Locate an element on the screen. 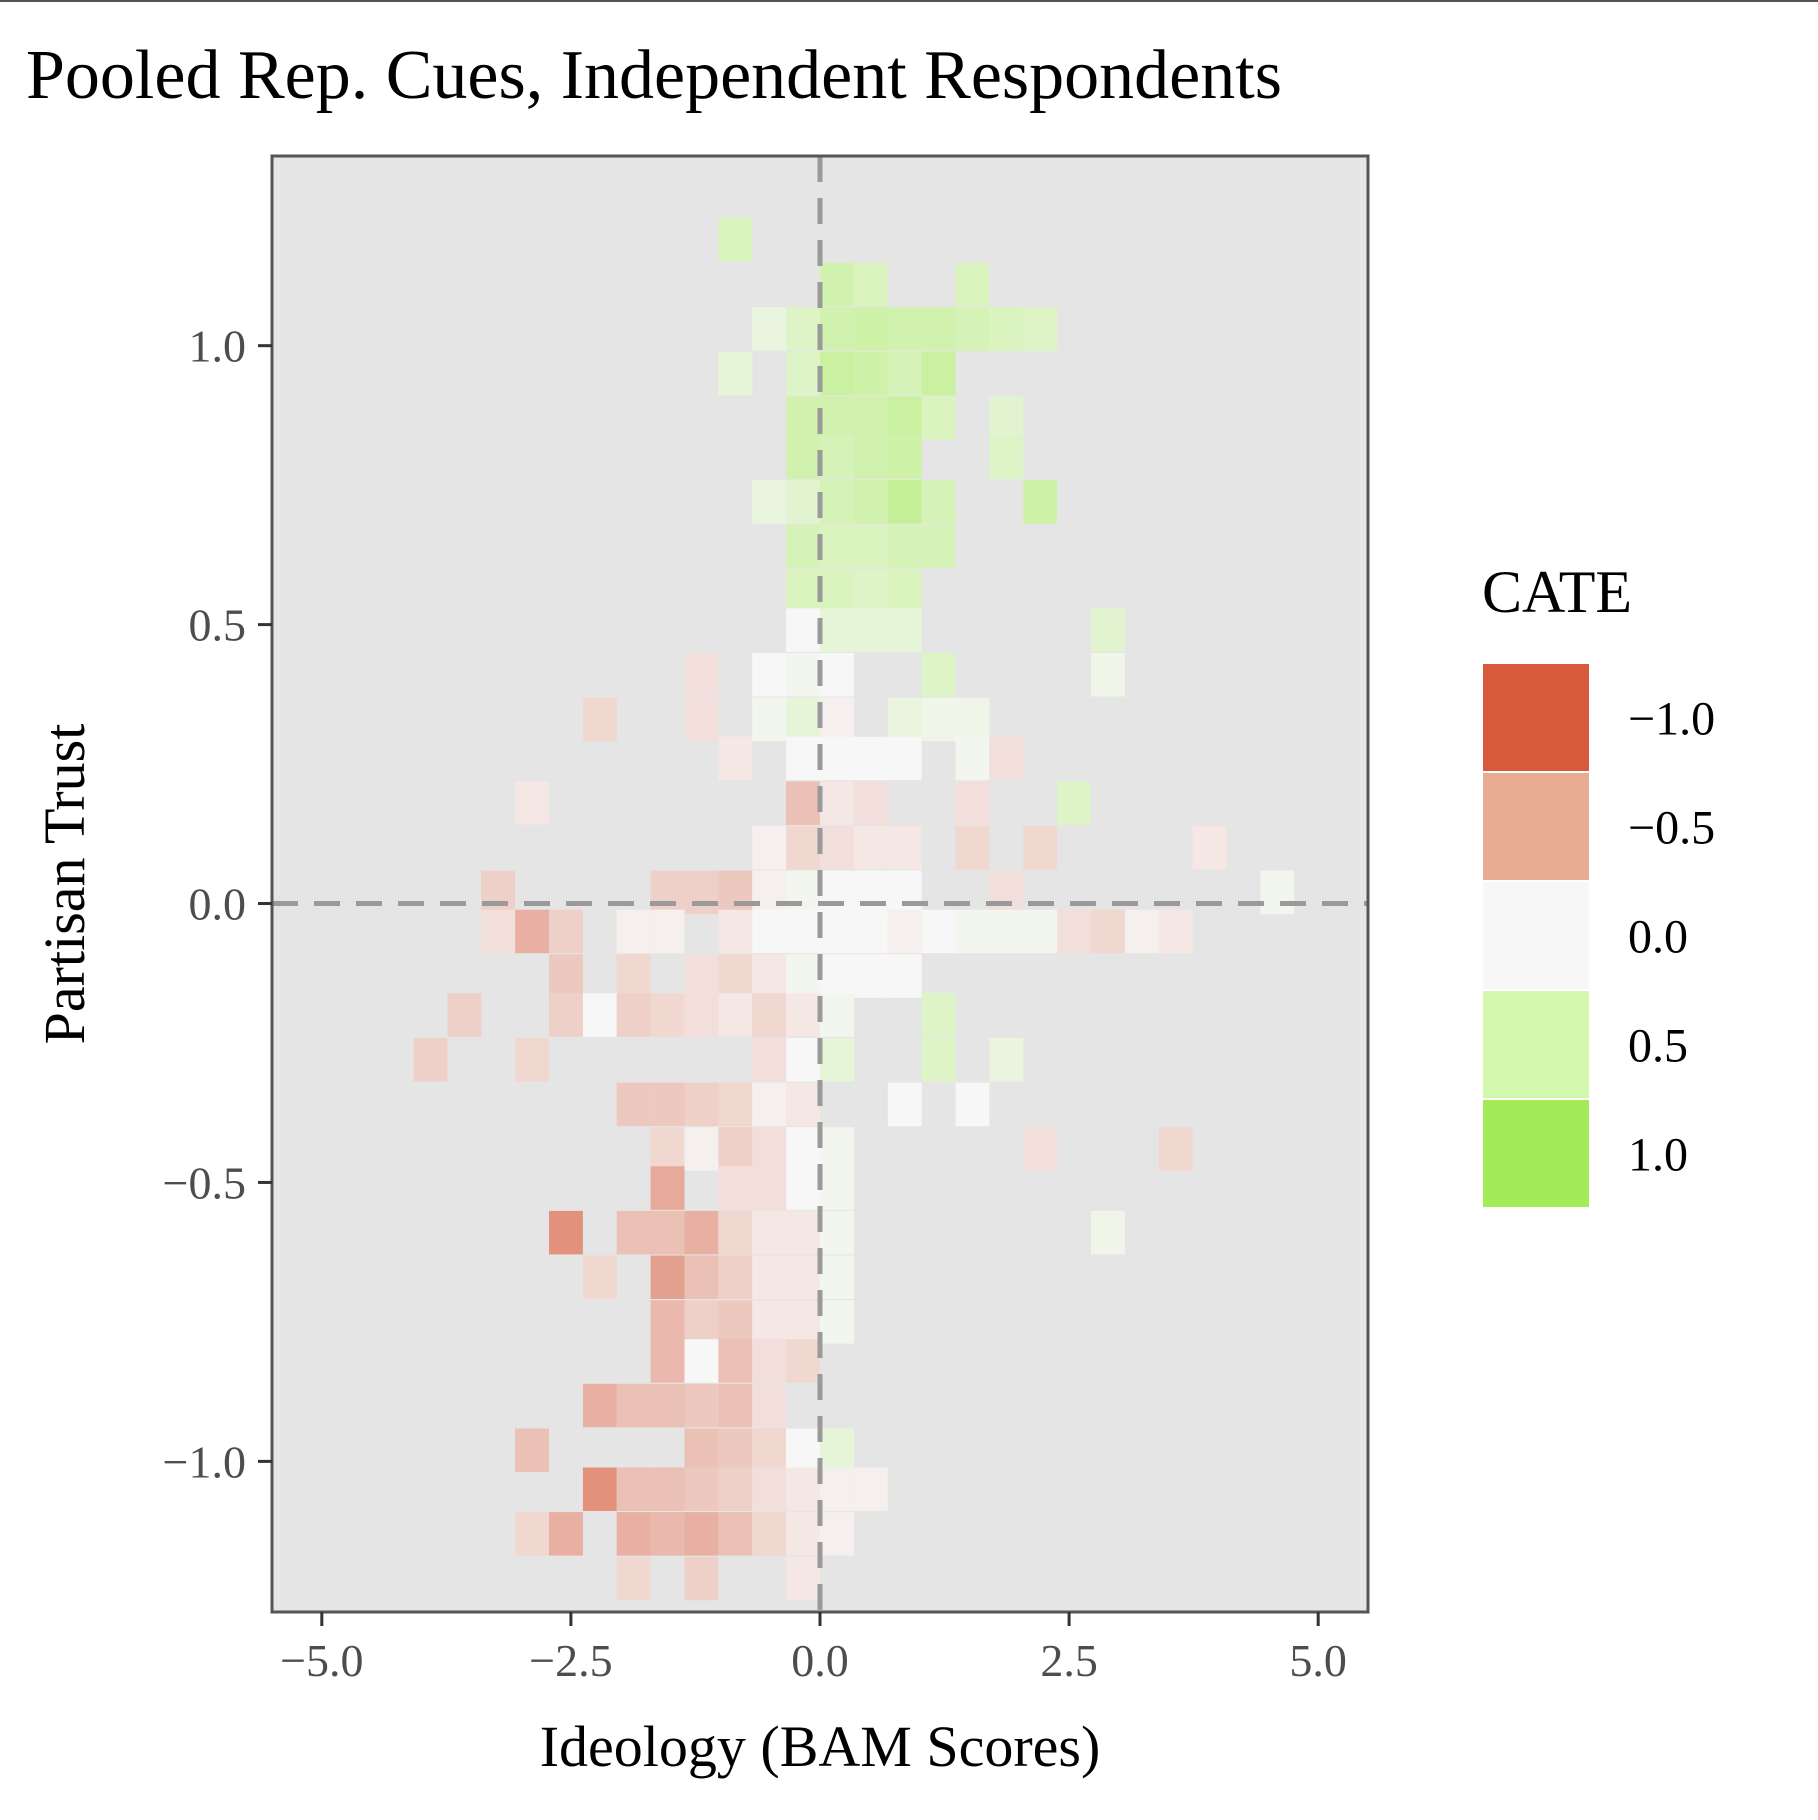 This screenshot has width=1818, height=1820. legend-label: 0.0 is located at coordinates (1658, 937).